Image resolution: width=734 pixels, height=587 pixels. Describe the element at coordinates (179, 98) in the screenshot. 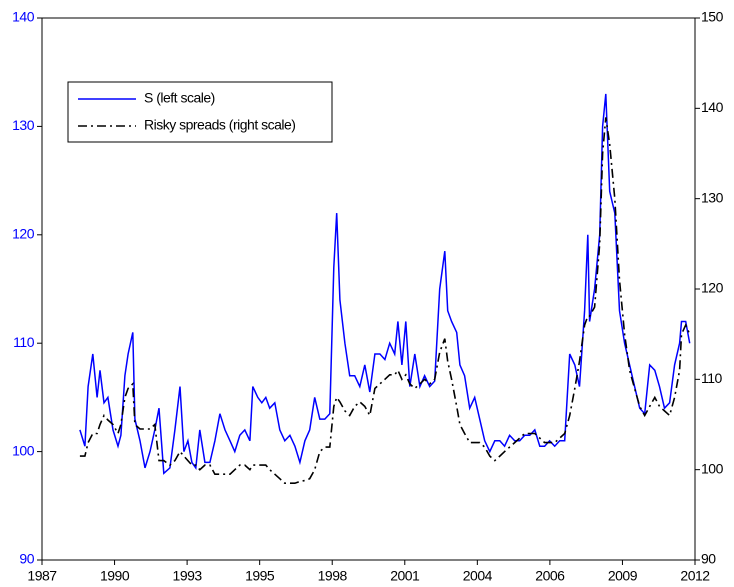

I see `legend-label: S (left scale)` at that location.